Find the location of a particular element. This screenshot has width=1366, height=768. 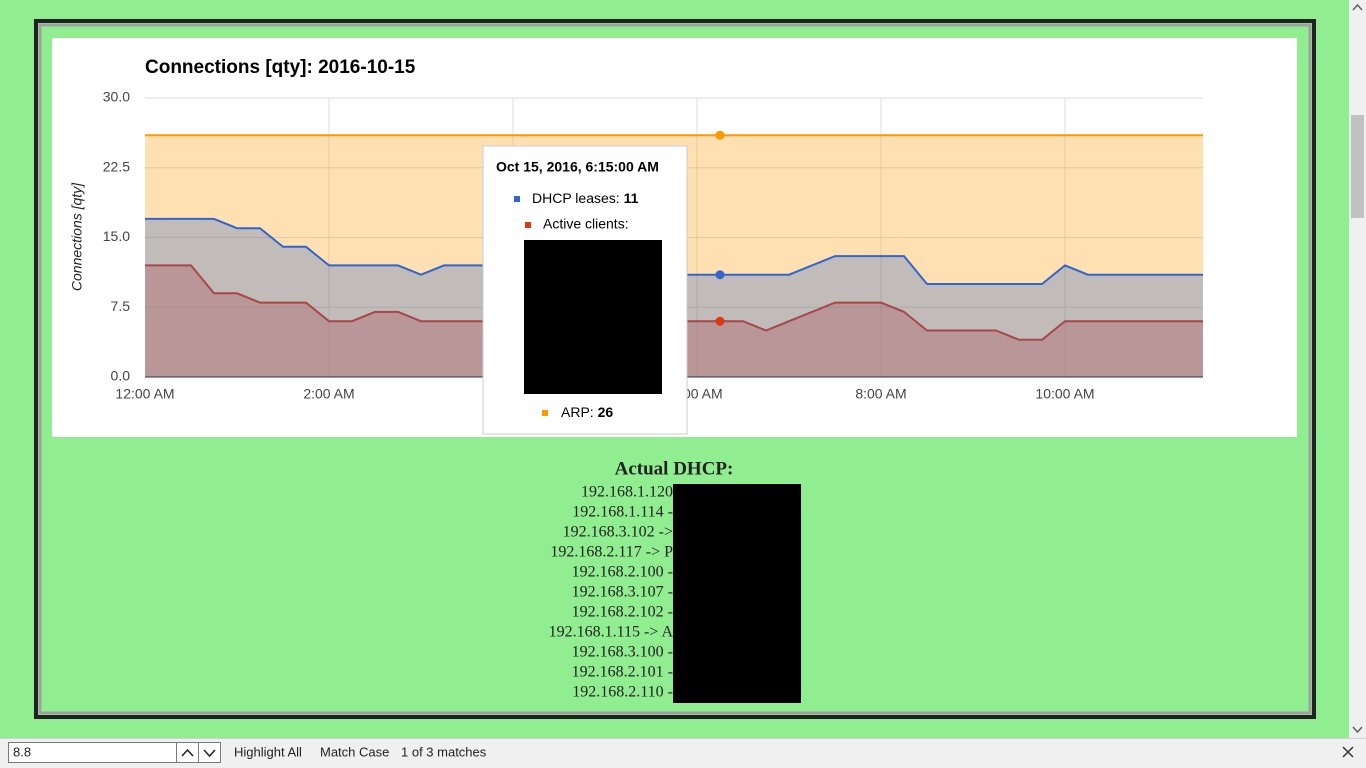

dhcp-line: 192.168.2.102 - is located at coordinates (622, 612).